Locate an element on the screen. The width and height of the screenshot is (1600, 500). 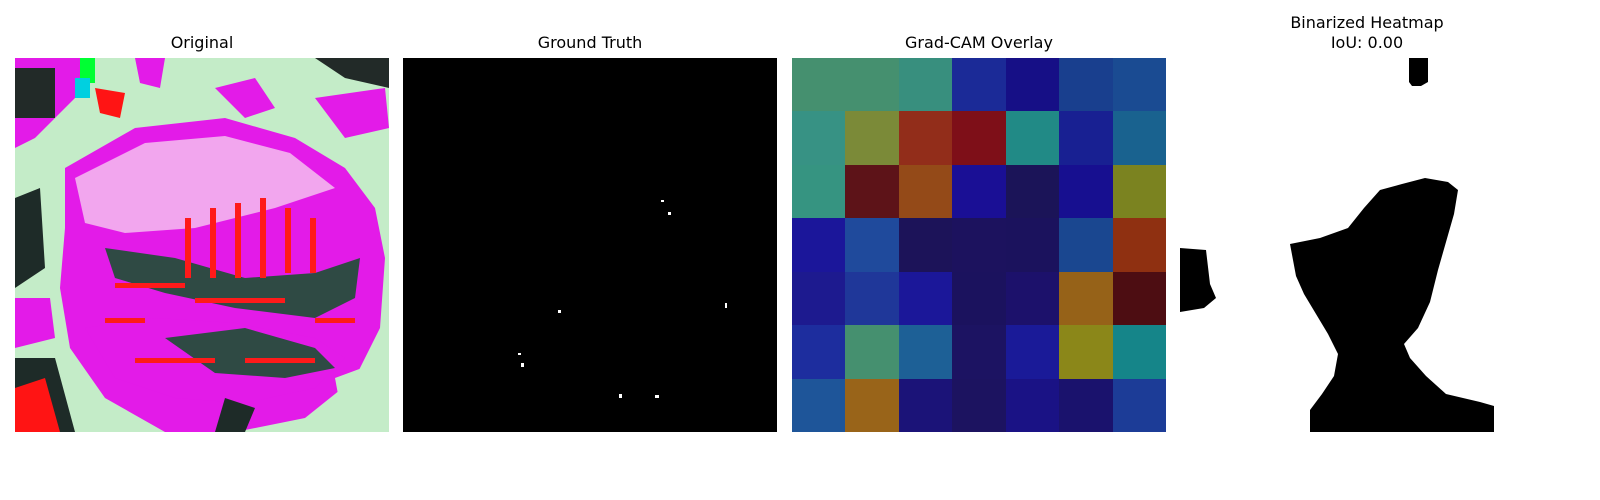
ground-truth-title: Ground Truth is located at coordinates (590, 42).